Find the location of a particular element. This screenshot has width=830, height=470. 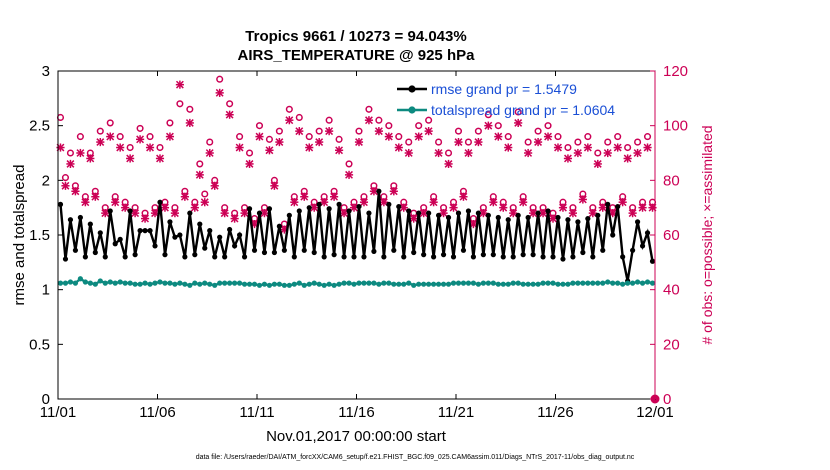

y-tick-label: 0.5 is located at coordinates (39, 344).